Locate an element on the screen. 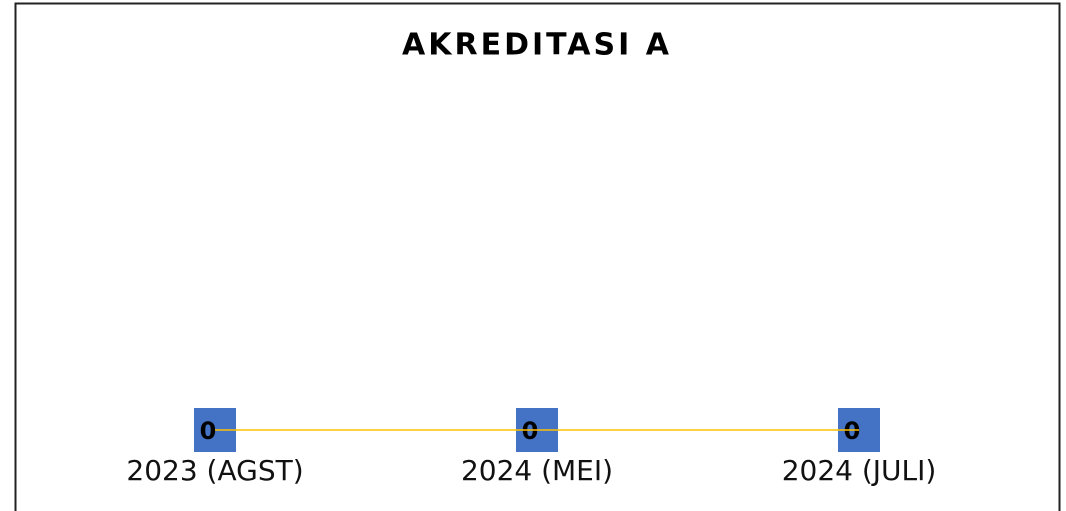 This screenshot has height=511, width=1066. chart-title: AKREDITASI A is located at coordinates (537, 45).